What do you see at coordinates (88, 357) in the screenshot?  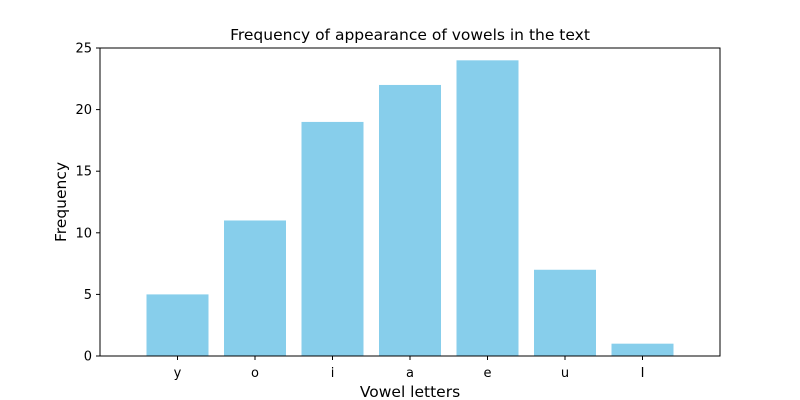 I see `y-tick-label: 0` at bounding box center [88, 357].